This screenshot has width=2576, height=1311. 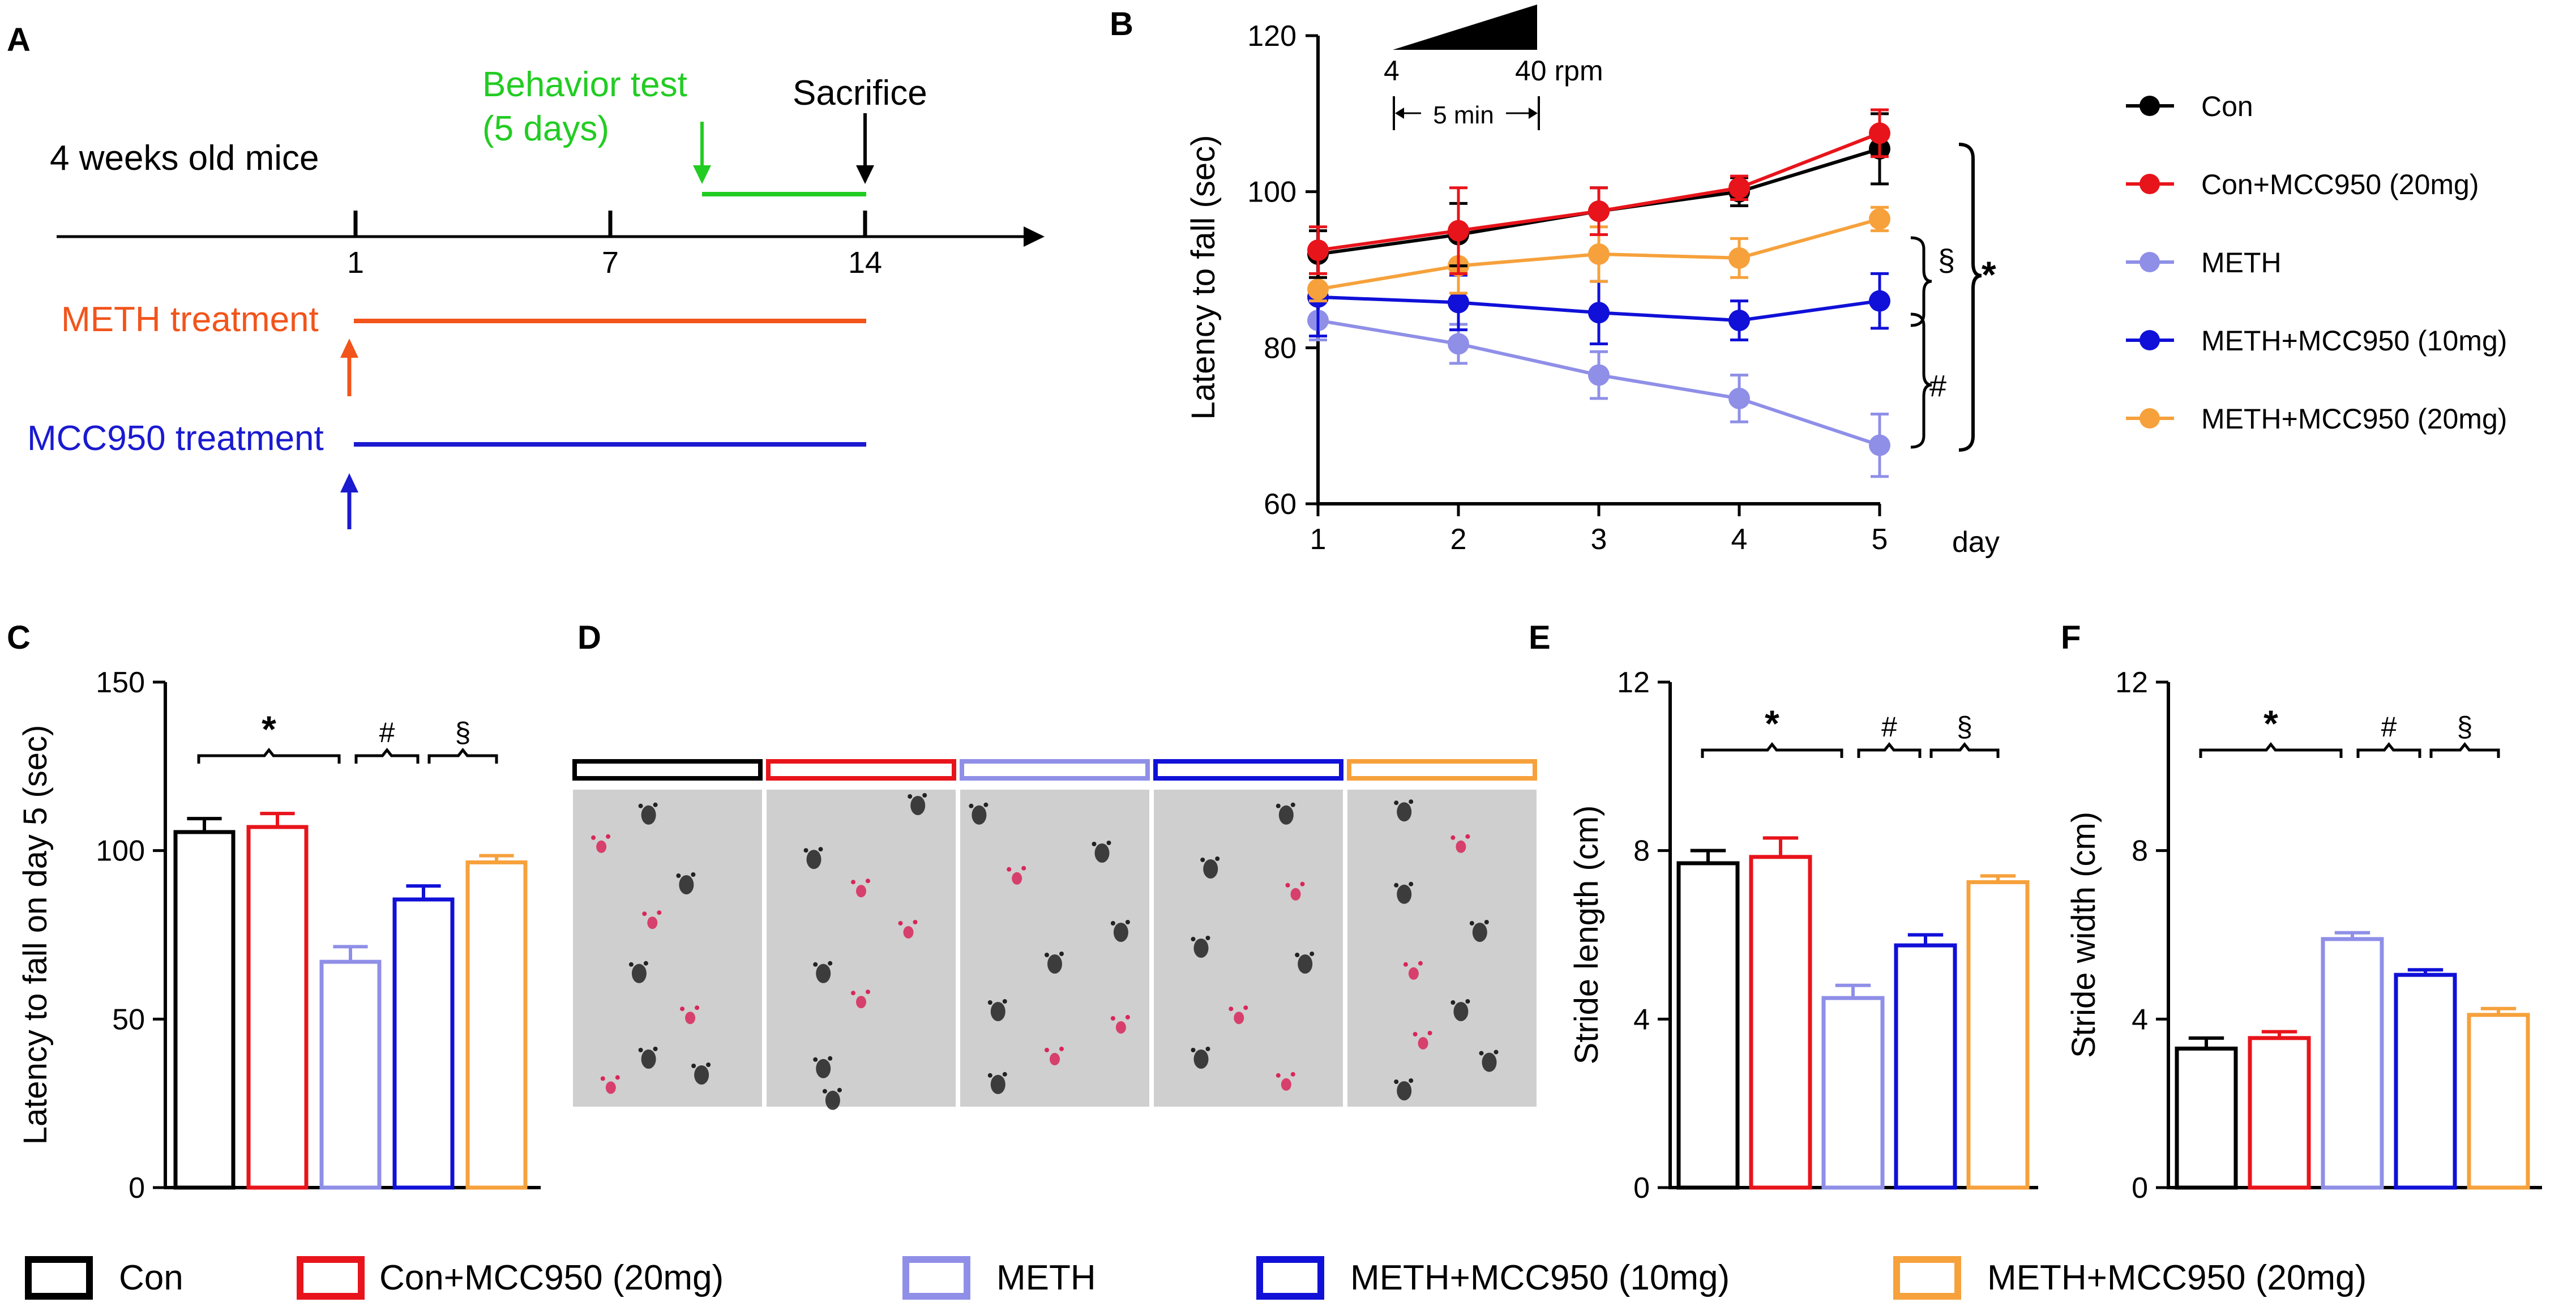 What do you see at coordinates (190, 319) in the screenshot?
I see `meth-treatment-label: METH treatment` at bounding box center [190, 319].